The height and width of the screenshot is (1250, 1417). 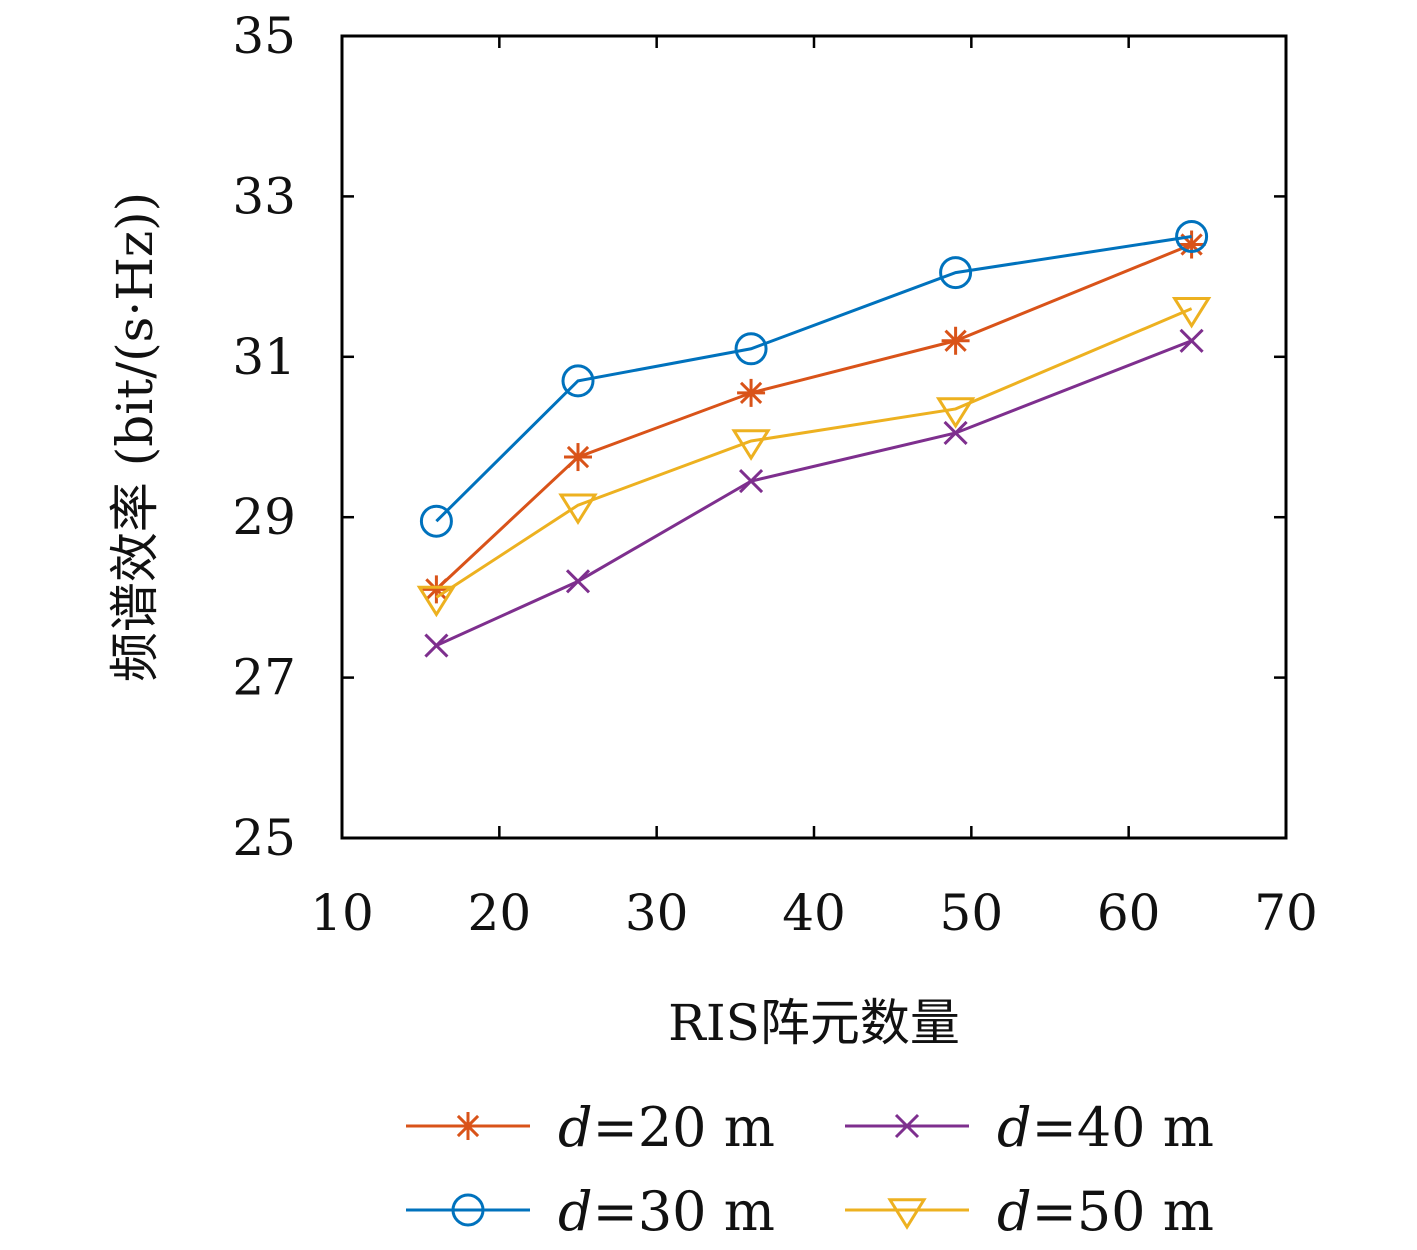 What do you see at coordinates (264, 838) in the screenshot?
I see `y-tick-label: 25` at bounding box center [264, 838].